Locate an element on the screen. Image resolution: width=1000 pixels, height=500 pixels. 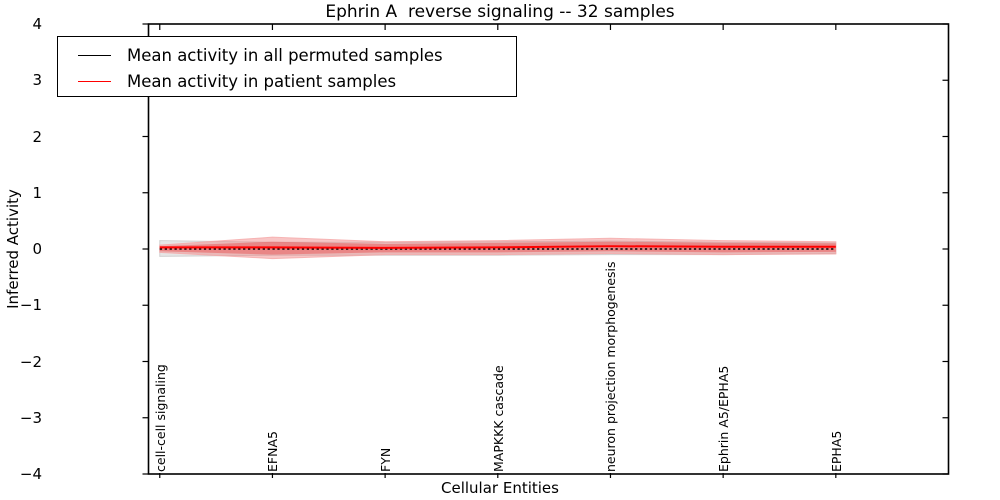
x-tick-label: FYN is located at coordinates (386, 459).